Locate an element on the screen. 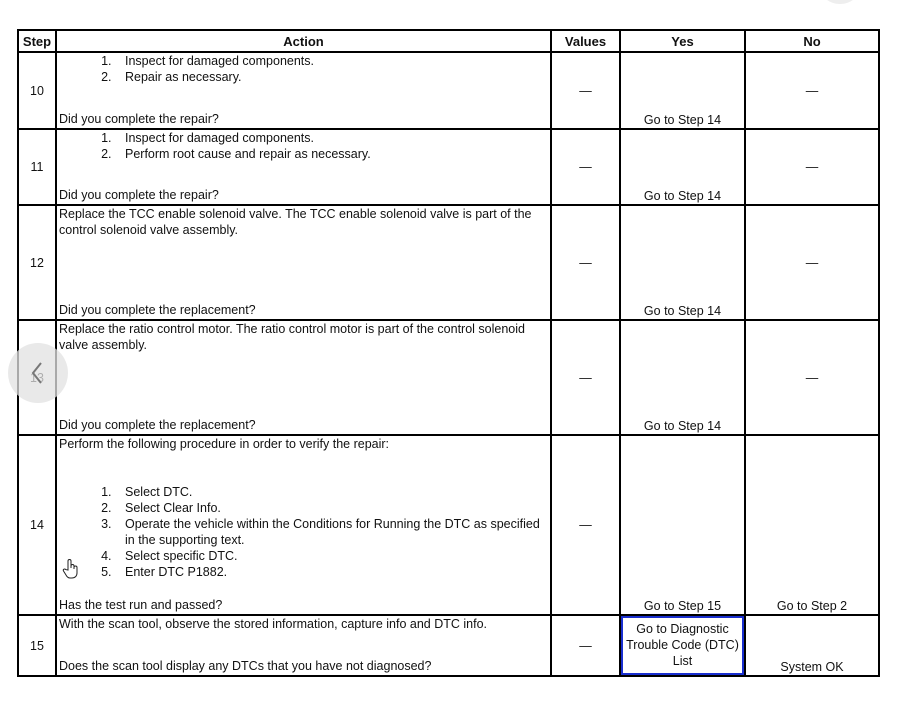 Image resolution: width=900 pixels, height=713 pixels. action-step-item: Select specific DTC. is located at coordinates (331, 556).